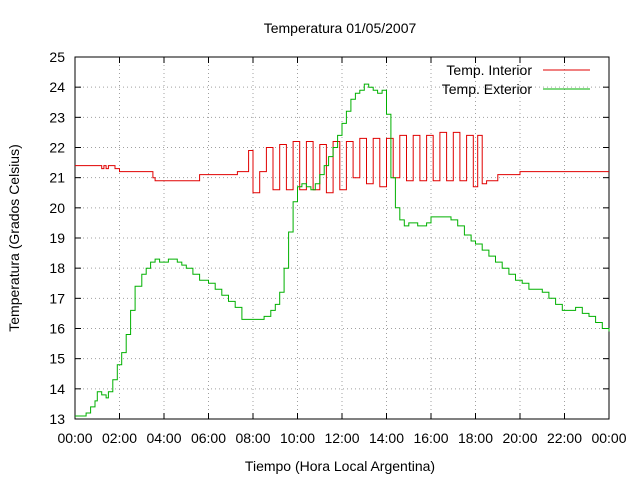 The image size is (640, 480). What do you see at coordinates (475, 438) in the screenshot?
I see `x-tick-label: 18:00` at bounding box center [475, 438].